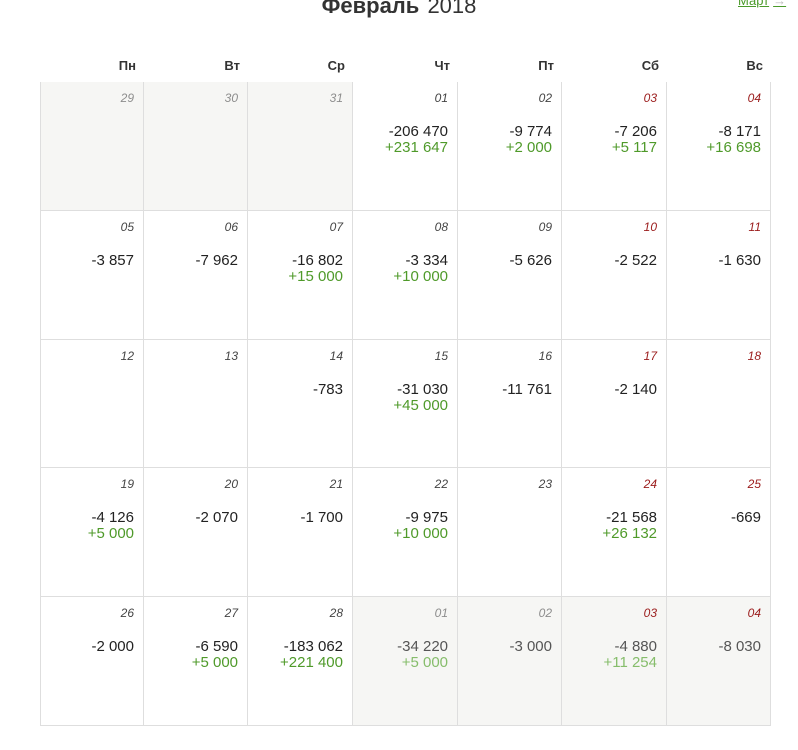  Describe the element at coordinates (510, 661) in the screenshot. I see `day-cell: 02 -3 000` at that location.